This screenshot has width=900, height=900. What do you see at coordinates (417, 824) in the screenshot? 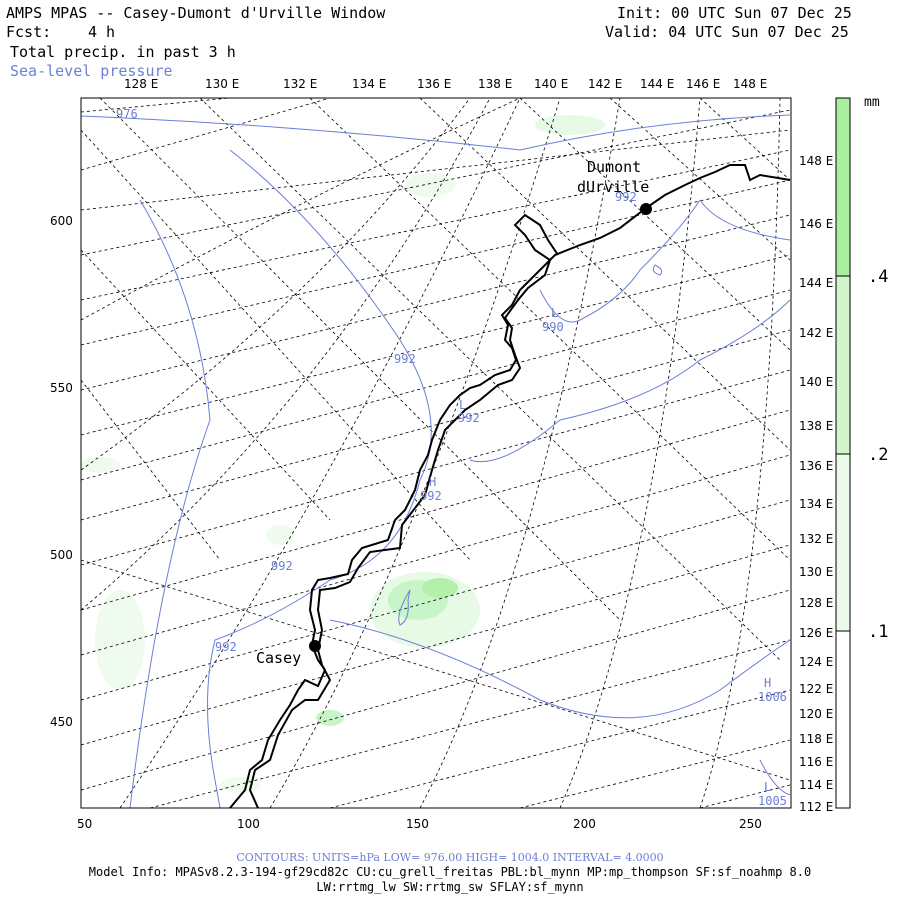
I see `bottom-axis-label: 150` at bounding box center [417, 824].